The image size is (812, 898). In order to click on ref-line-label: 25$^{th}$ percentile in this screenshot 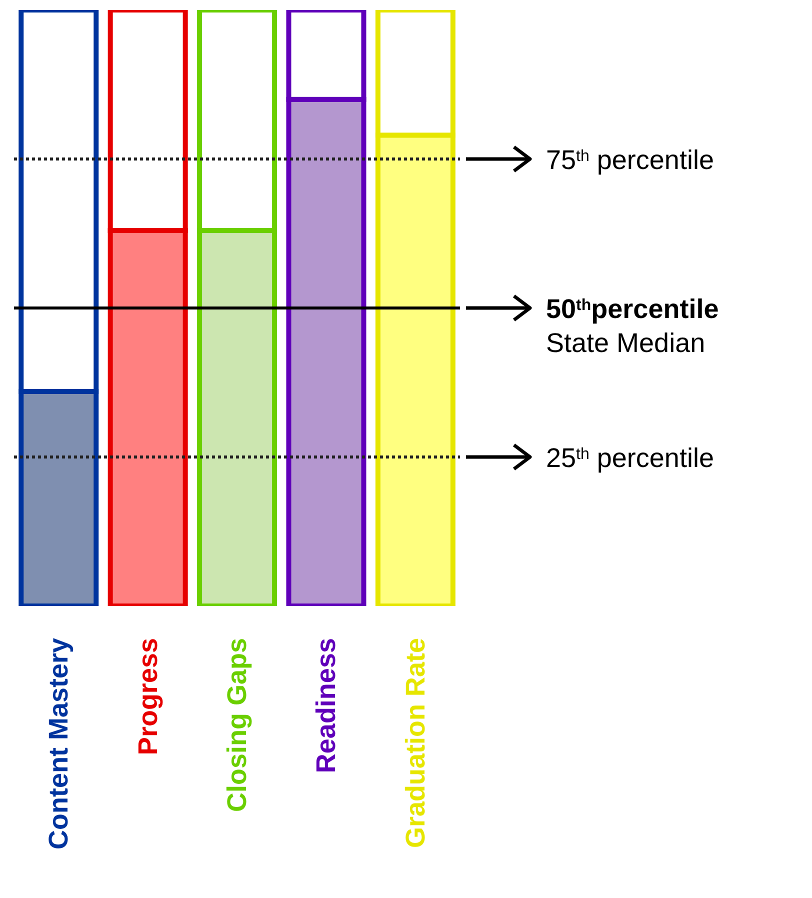, I will do `click(630, 458)`.